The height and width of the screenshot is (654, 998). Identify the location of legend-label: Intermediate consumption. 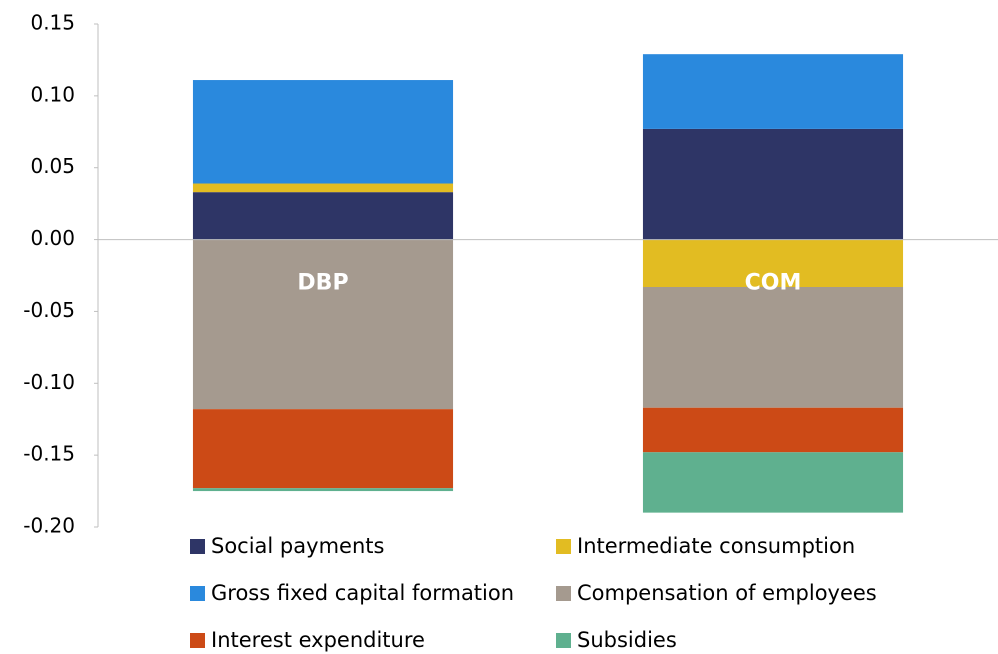
(716, 546).